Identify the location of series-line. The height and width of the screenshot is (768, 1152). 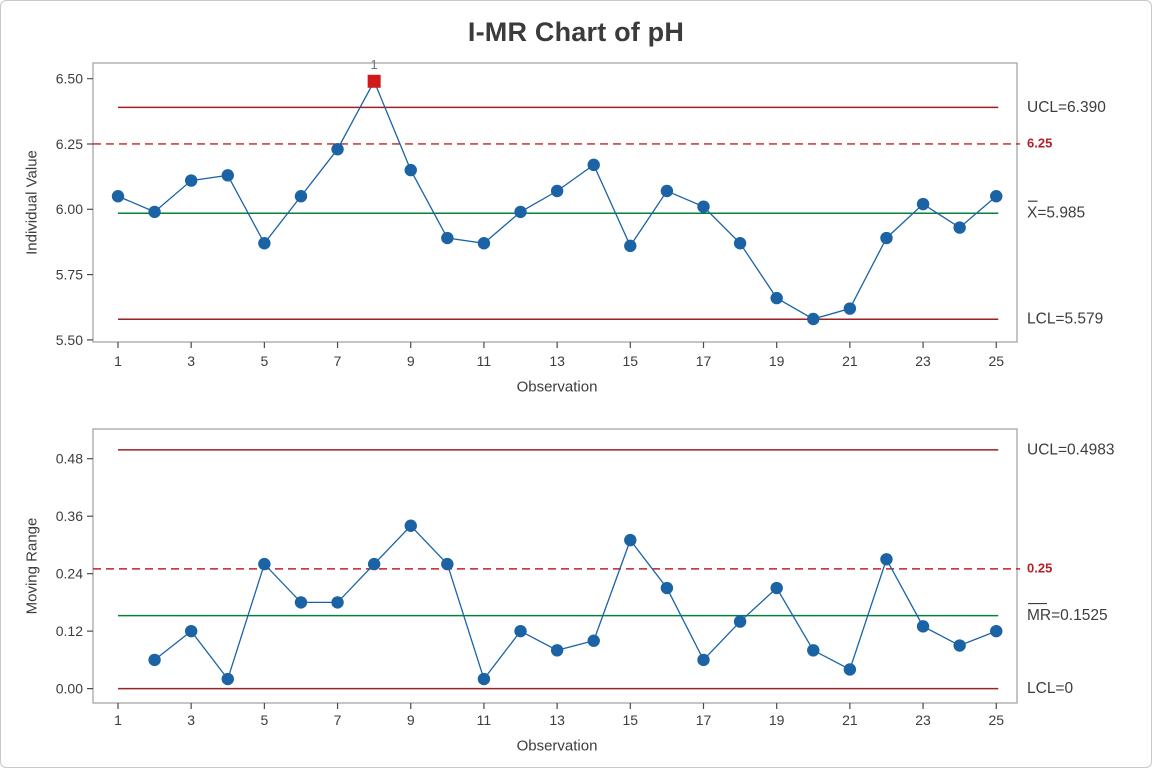
(575, 602).